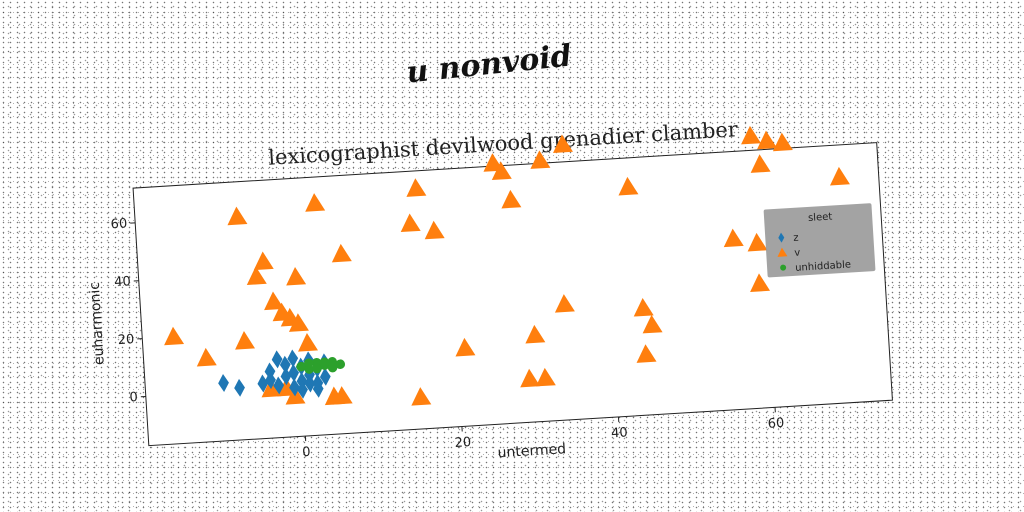 This screenshot has height=512, width=1024. Describe the element at coordinates (125, 340) in the screenshot. I see `y-tick-label: 20` at that location.